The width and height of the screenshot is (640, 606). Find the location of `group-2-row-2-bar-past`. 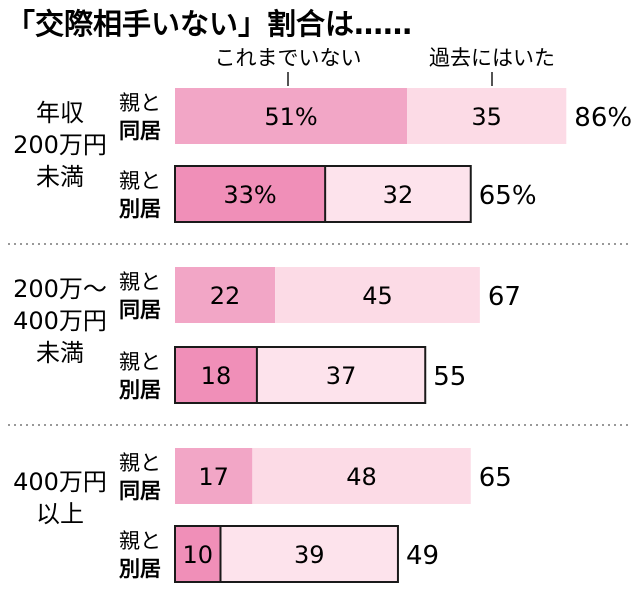

group-2-row-2-bar-past is located at coordinates (341, 375).